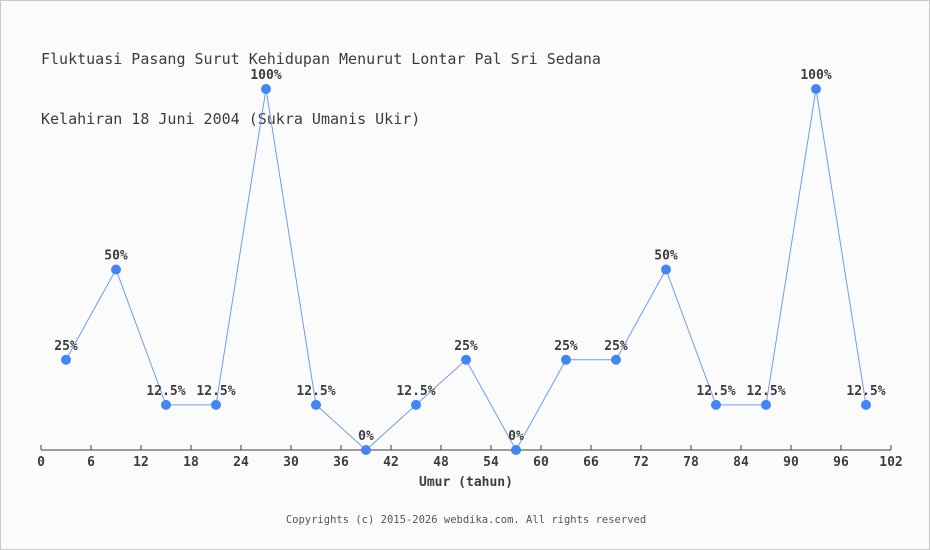  I want to click on x-axis-tick-label: 78, so click(691, 462).